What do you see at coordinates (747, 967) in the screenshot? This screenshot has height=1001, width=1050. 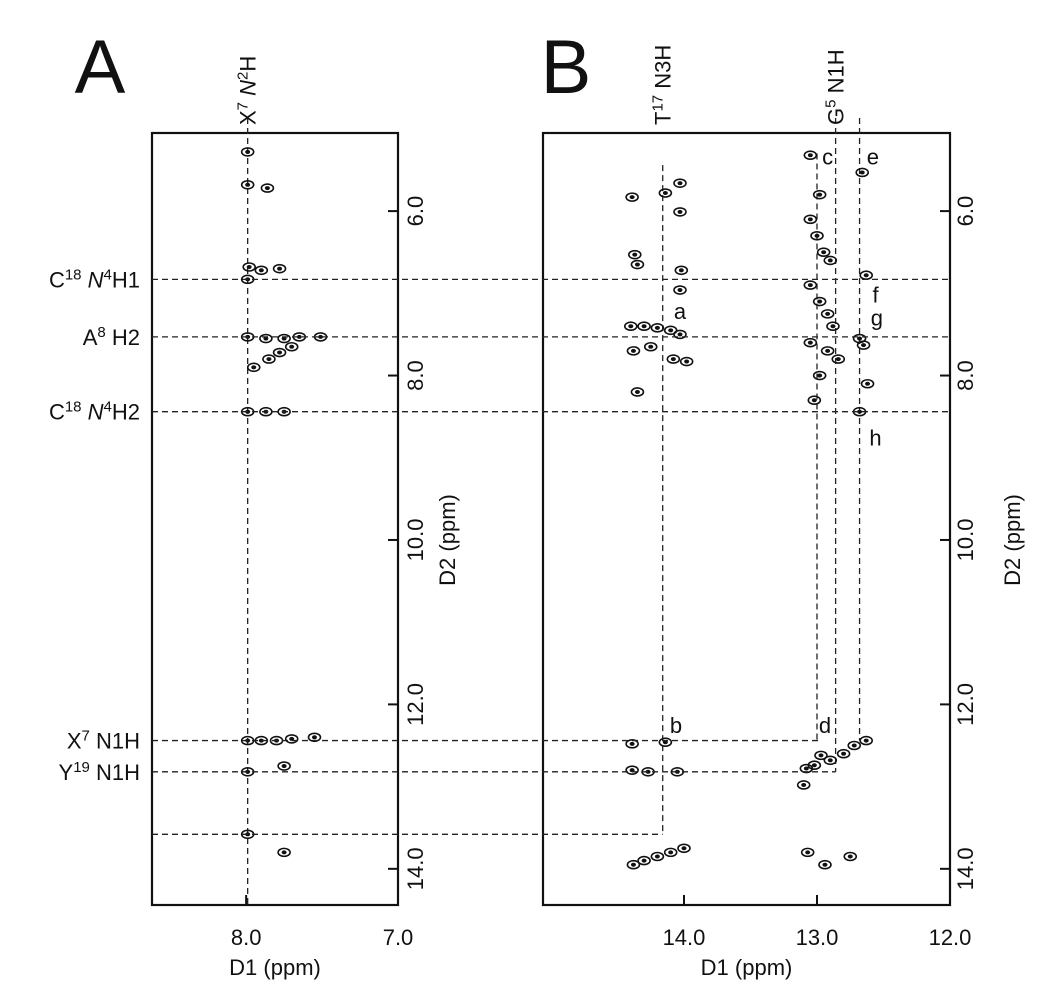 I see `x-axis-title: D1 (ppm)` at bounding box center [747, 967].